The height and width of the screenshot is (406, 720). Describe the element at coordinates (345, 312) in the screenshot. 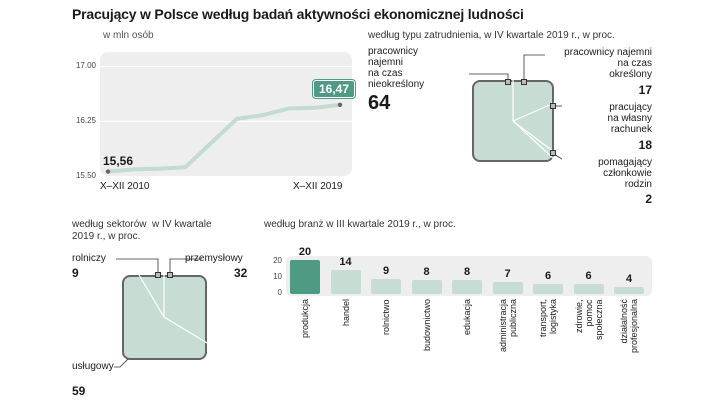

I see `bar-category-label: handel` at that location.